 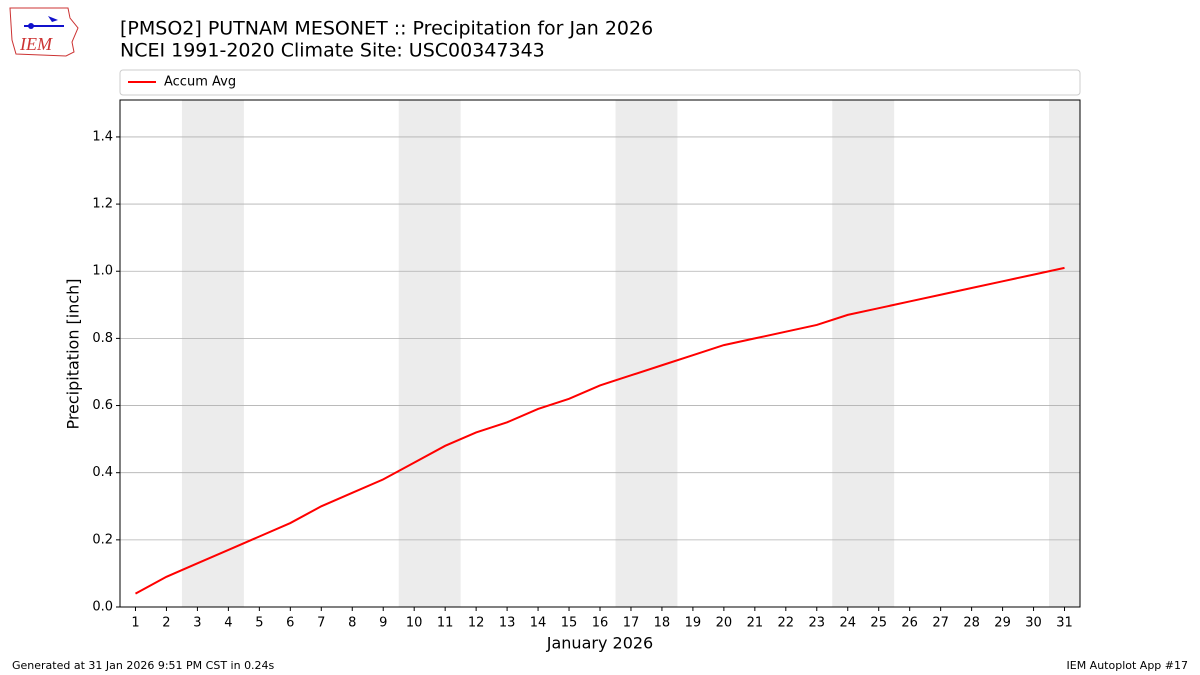 I want to click on x-tick-label: 21, so click(x=755, y=623).